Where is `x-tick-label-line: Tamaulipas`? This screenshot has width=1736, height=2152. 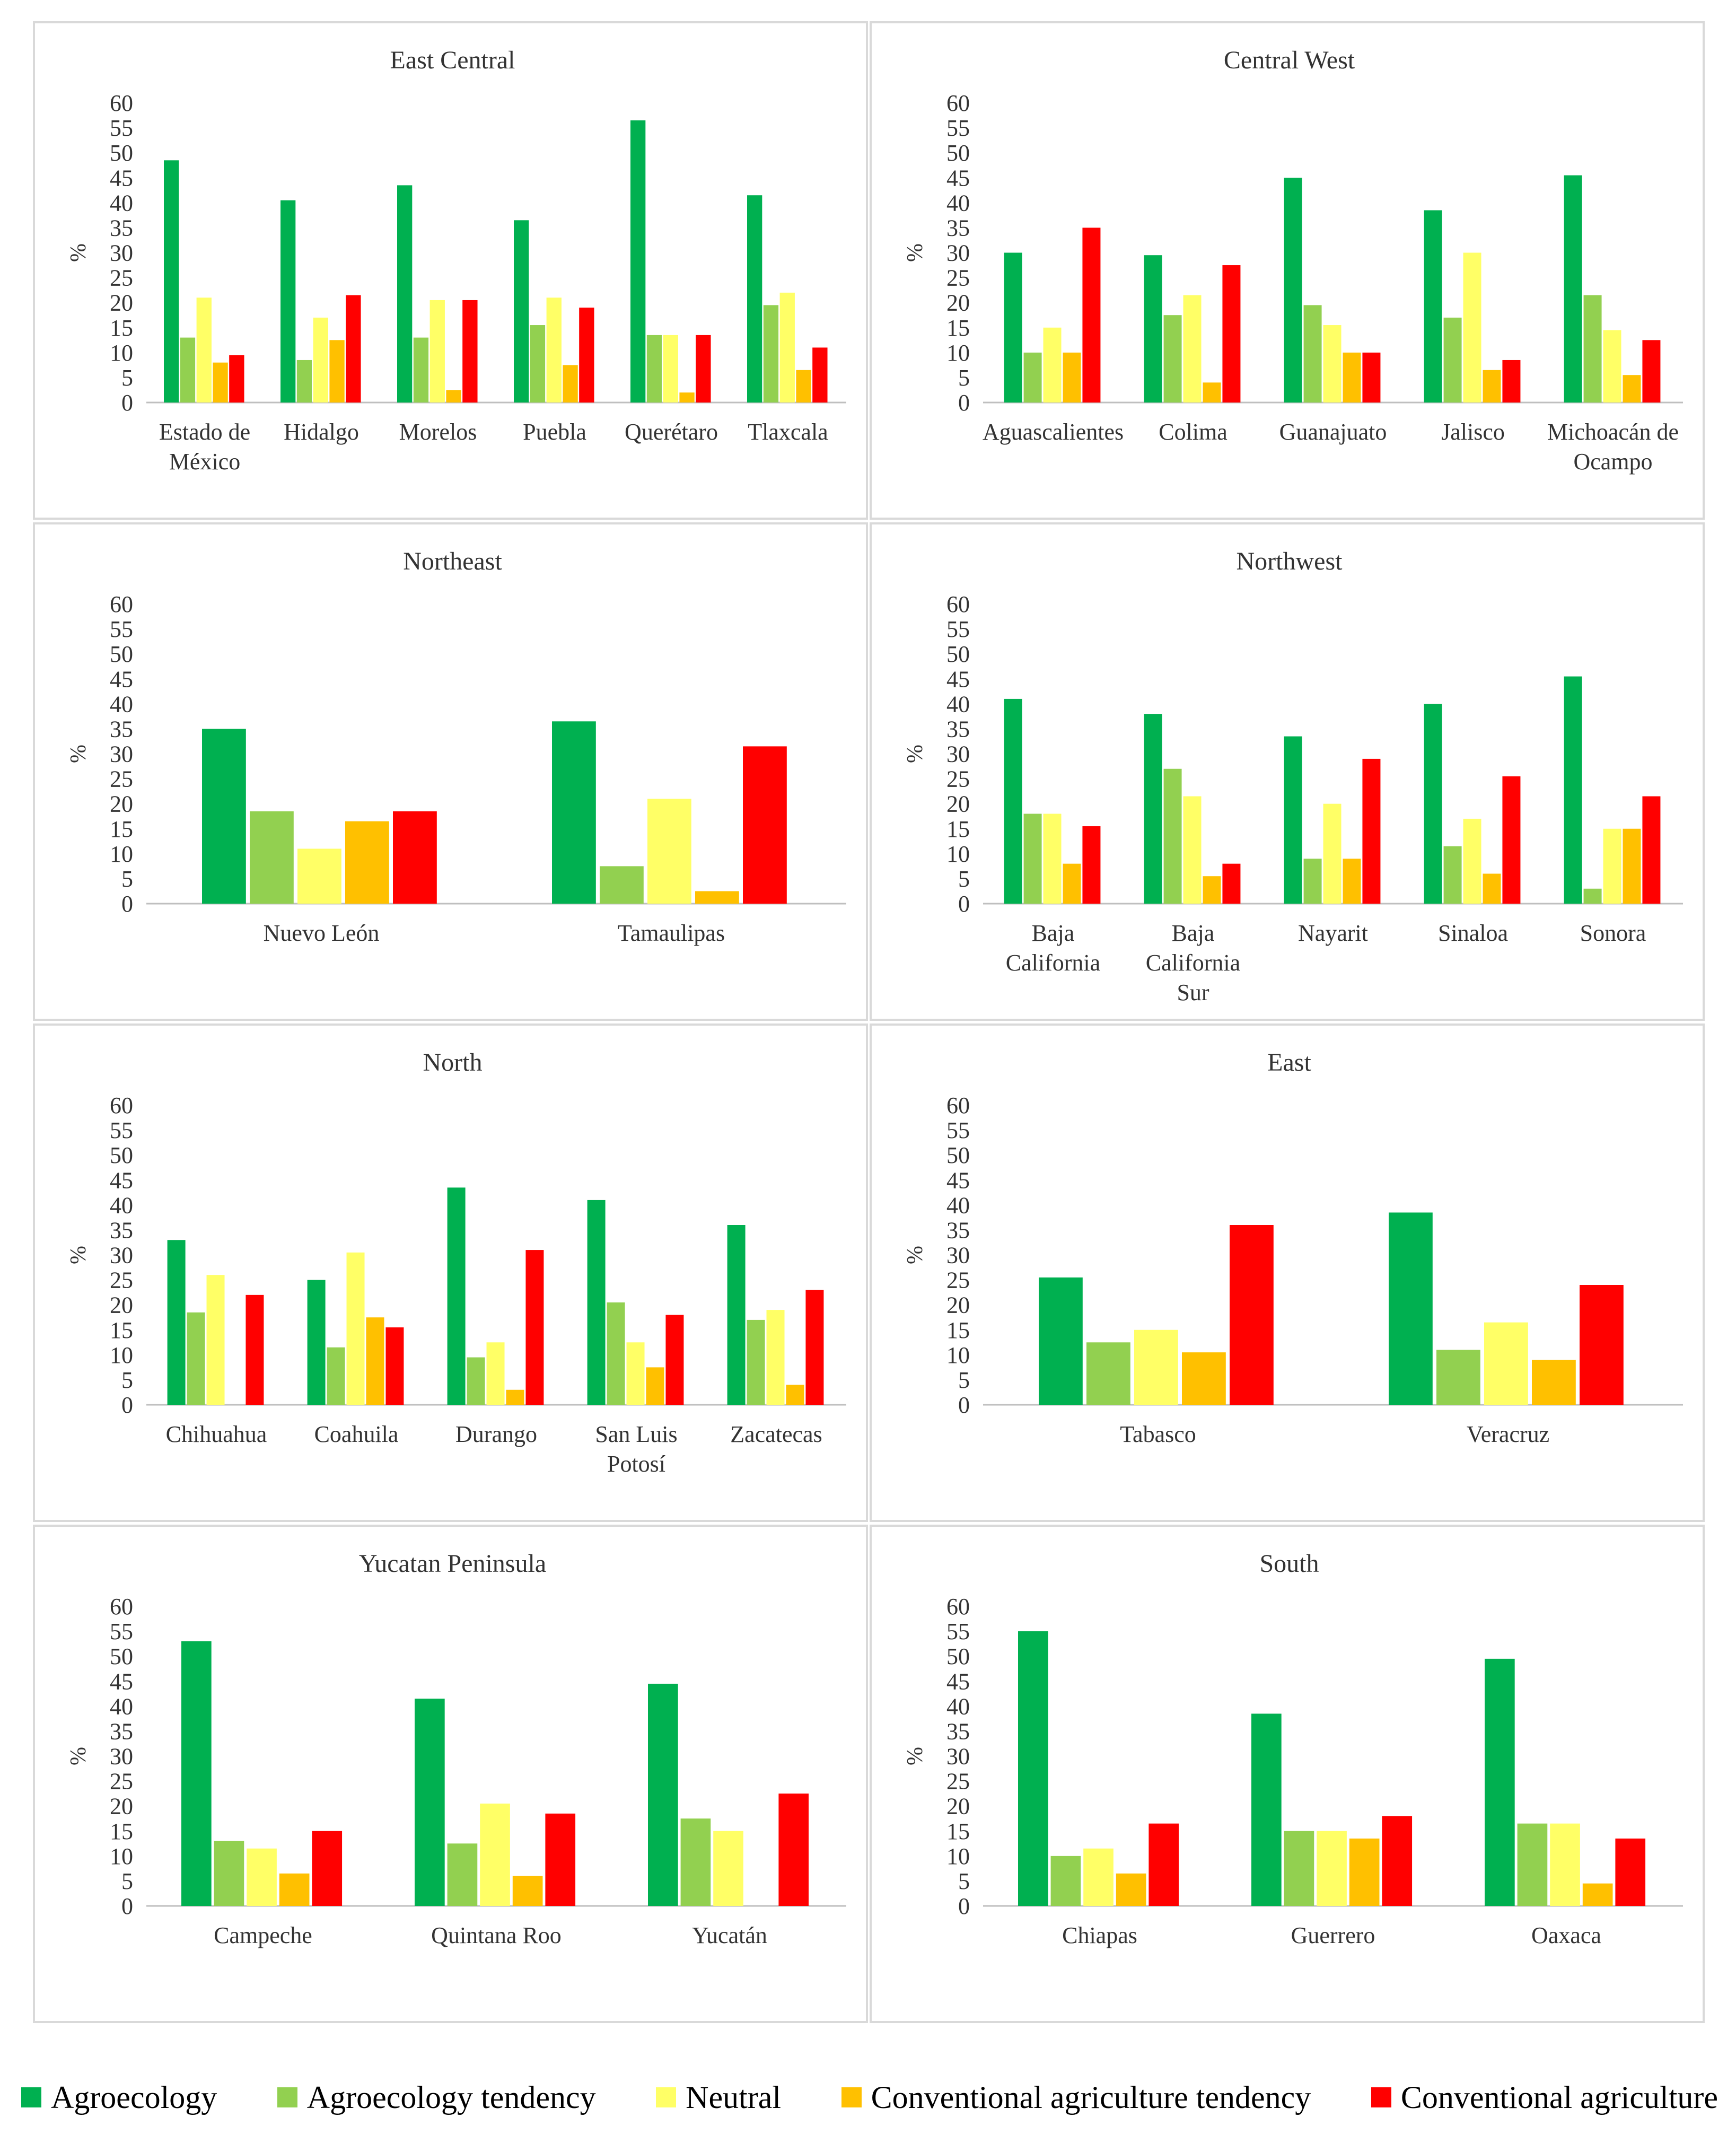 x-tick-label-line: Tamaulipas is located at coordinates (671, 933).